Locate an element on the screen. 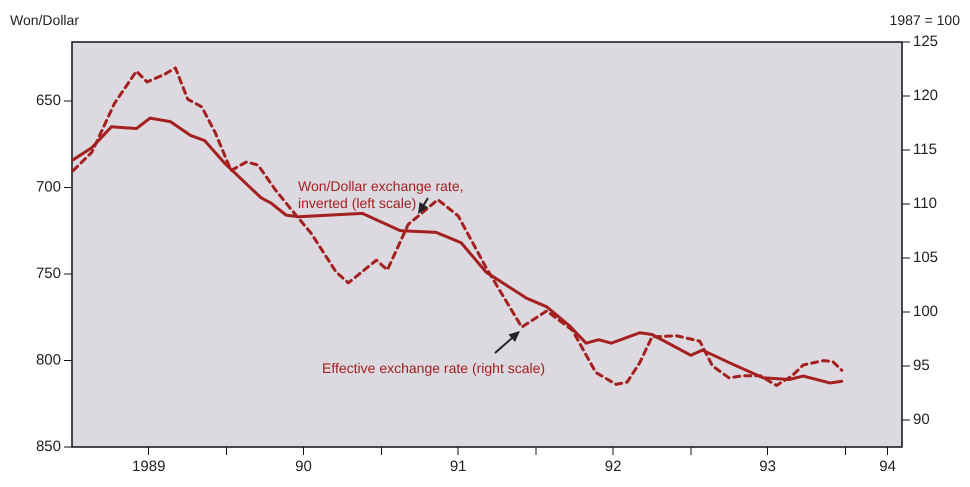 The image size is (970, 487). text: Effective exchange rate (right scale) is located at coordinates (434, 368).